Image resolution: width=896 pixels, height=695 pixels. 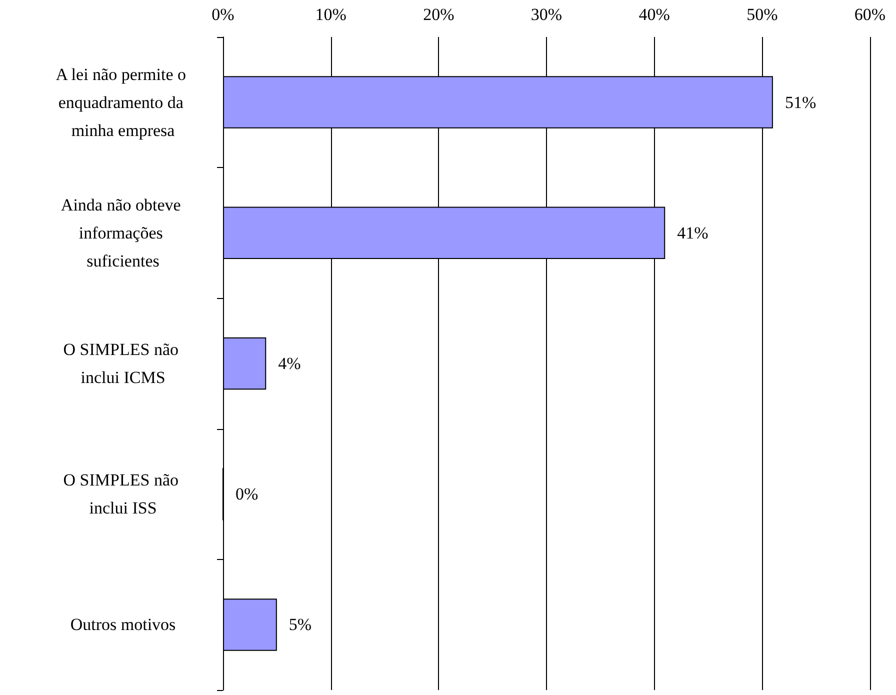 What do you see at coordinates (546, 14) in the screenshot?
I see `x-tick-label: 30%` at bounding box center [546, 14].